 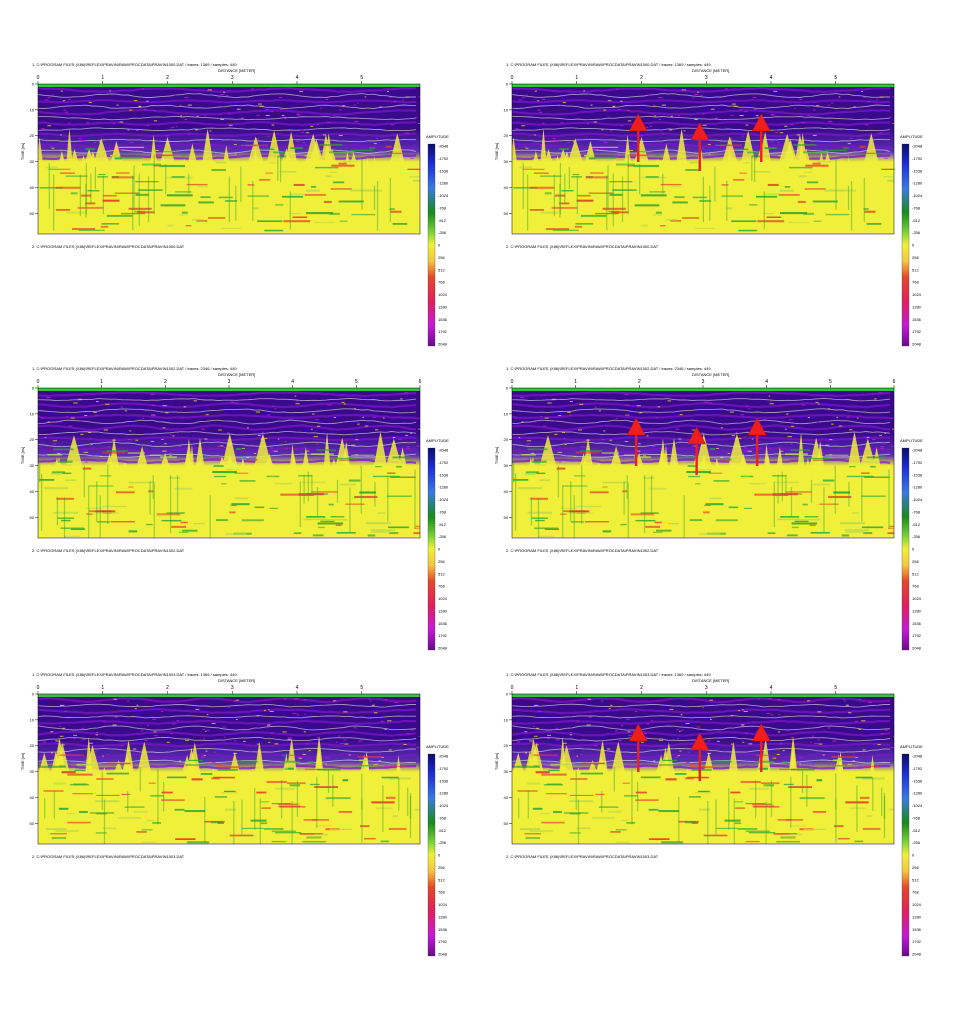 I want to click on x-tick-label: 1, so click(x=576, y=78).